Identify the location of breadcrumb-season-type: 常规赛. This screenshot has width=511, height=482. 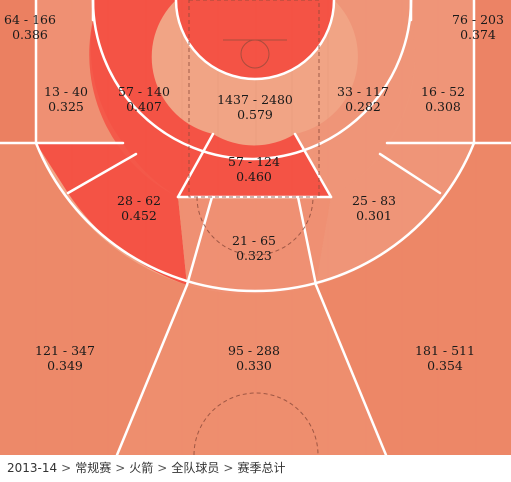
(93, 468).